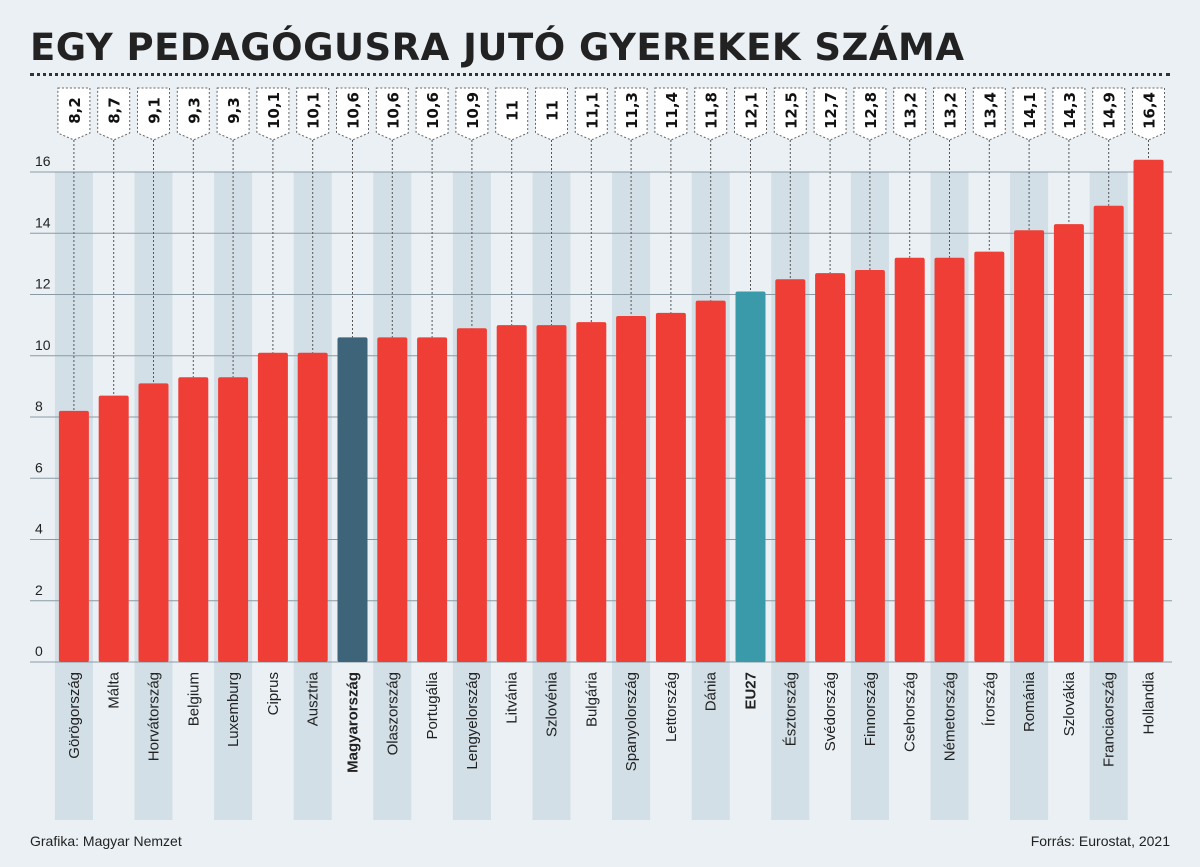  I want to click on category-label: Belgium, so click(193, 699).